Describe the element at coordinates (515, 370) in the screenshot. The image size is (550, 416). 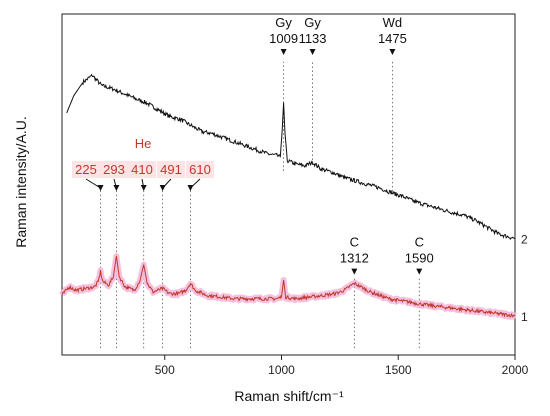
I see `x-tick-label: 2000` at that location.